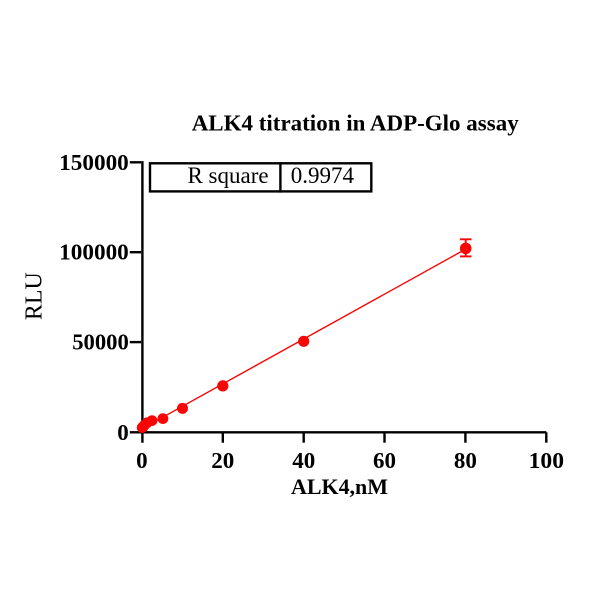 The image size is (616, 616). Describe the element at coordinates (546, 460) in the screenshot. I see `svg-text: 100` at that location.